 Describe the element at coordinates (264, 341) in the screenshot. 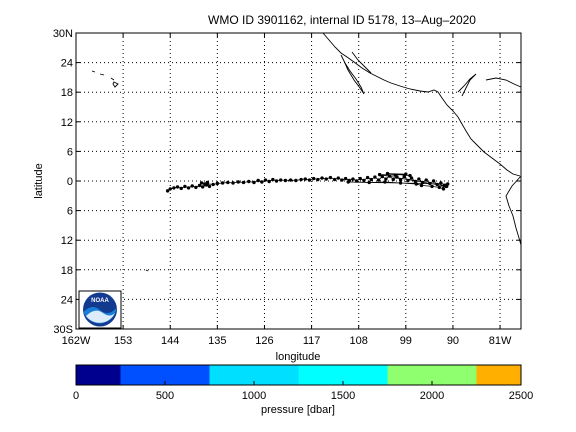

I see `x-tick-label: 126` at that location.